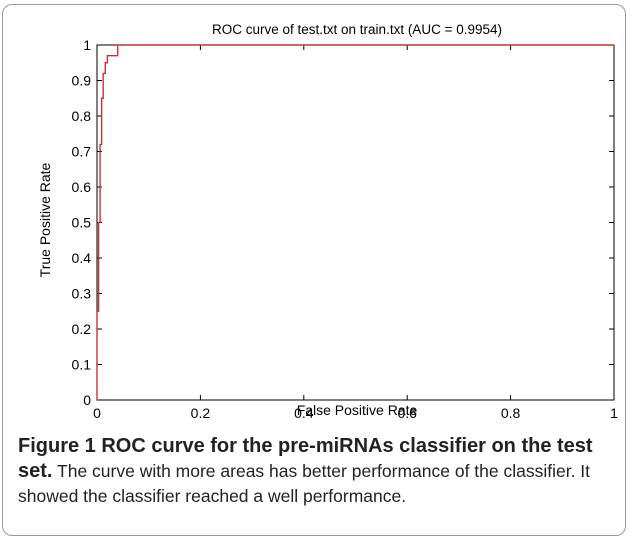 The width and height of the screenshot is (633, 542). Describe the element at coordinates (304, 413) in the screenshot. I see `x-tick-label: 0.4` at that location.